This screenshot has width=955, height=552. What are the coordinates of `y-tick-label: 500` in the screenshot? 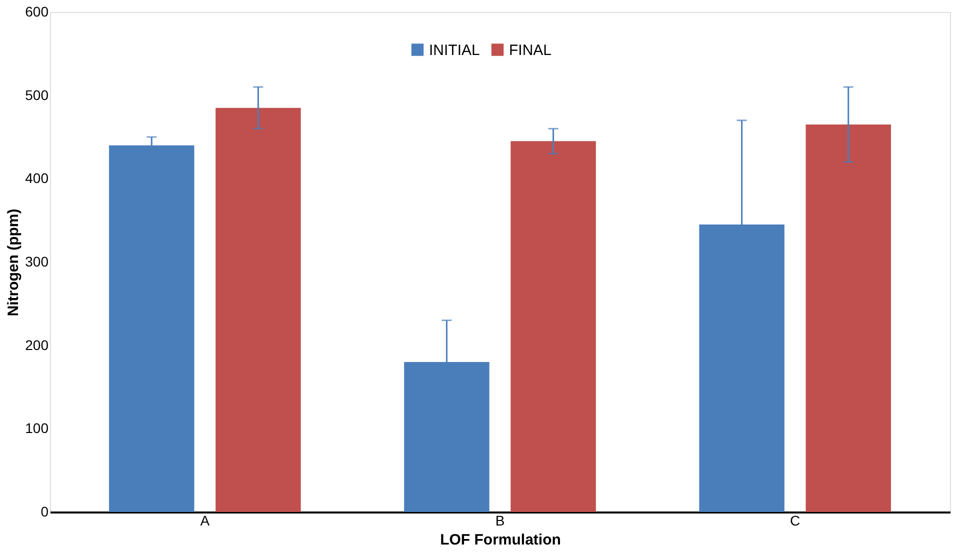 It's located at (37, 94).